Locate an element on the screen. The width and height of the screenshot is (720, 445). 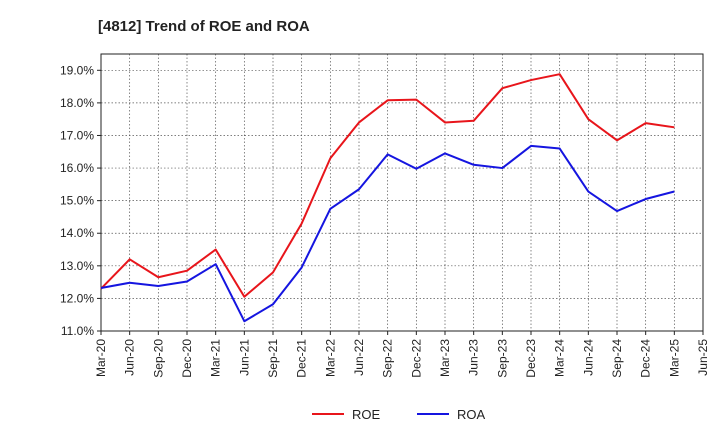
x-tick-label: Mar-20 is located at coordinates (101, 358).